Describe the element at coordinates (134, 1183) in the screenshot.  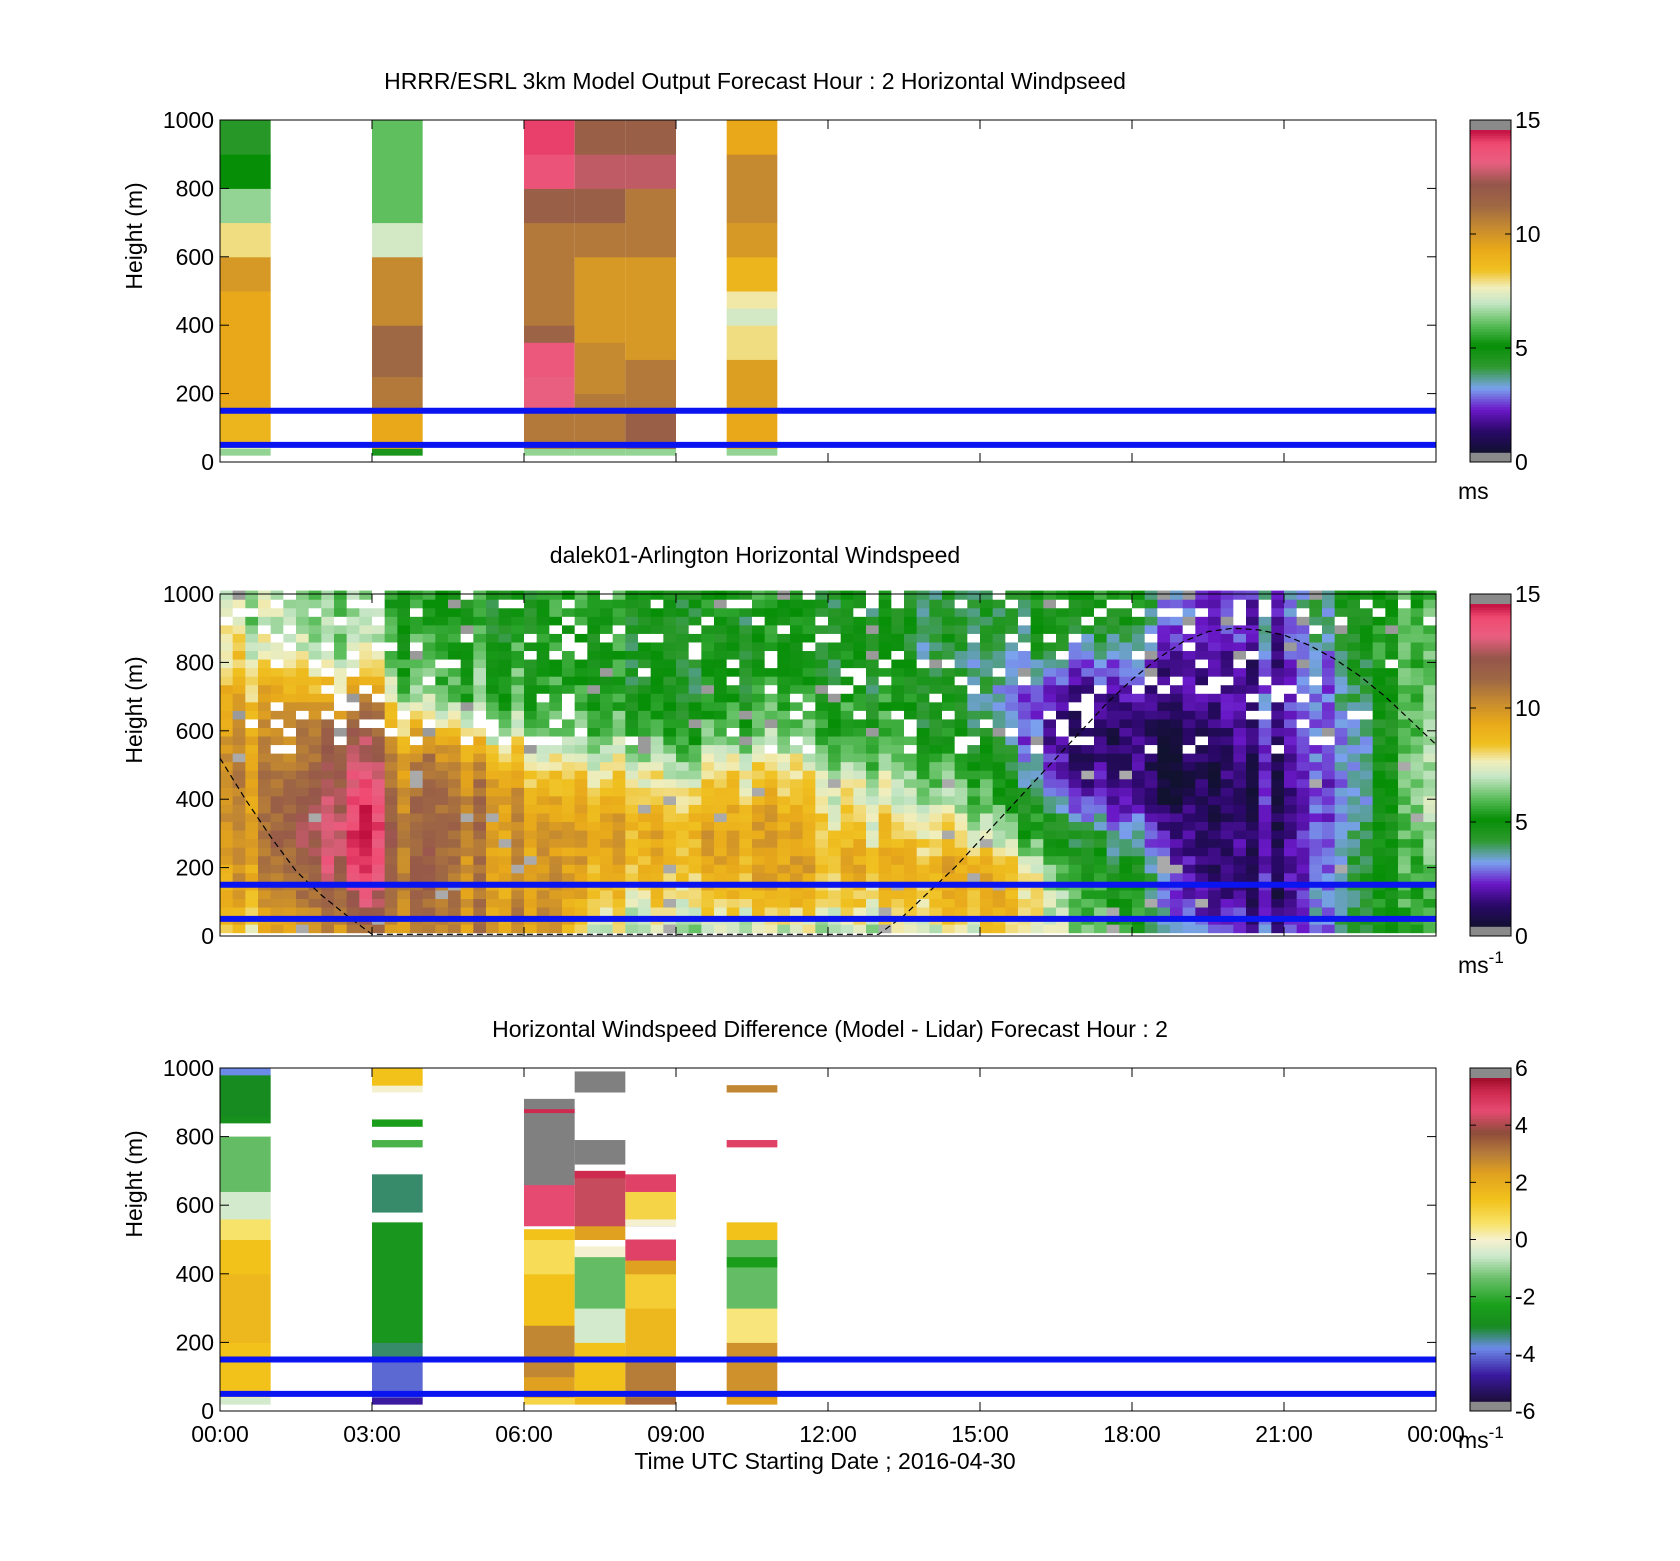
I see `difference-panel-ylabel: Height (m)` at that location.